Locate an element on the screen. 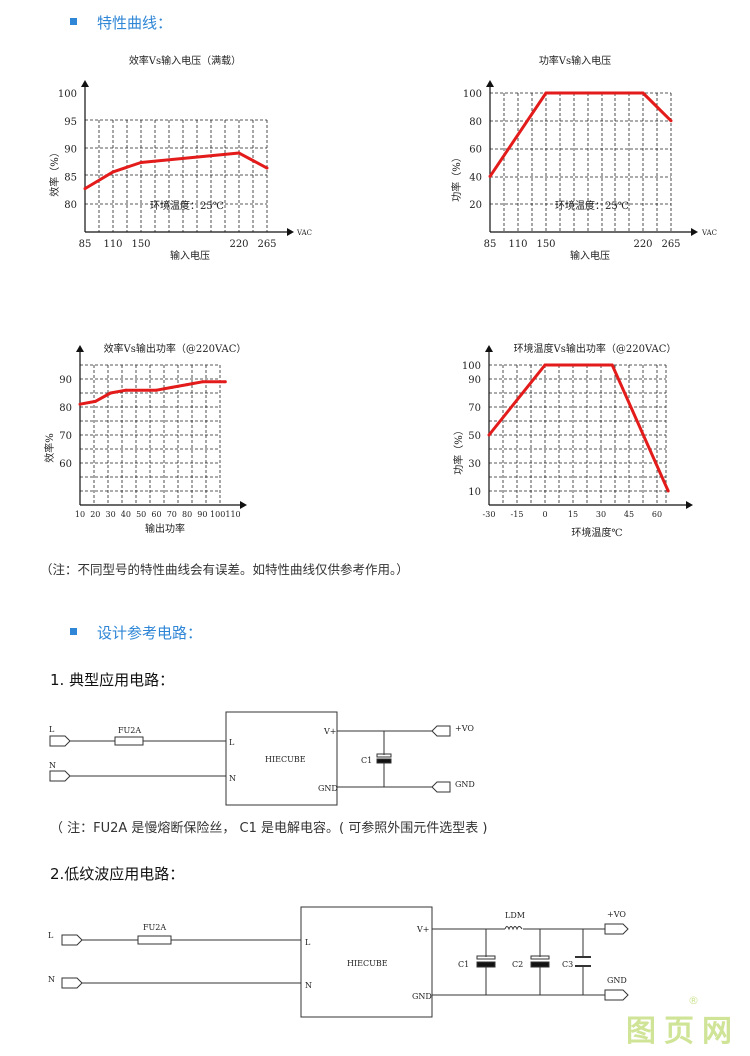  connector-l is located at coordinates (60, 741).